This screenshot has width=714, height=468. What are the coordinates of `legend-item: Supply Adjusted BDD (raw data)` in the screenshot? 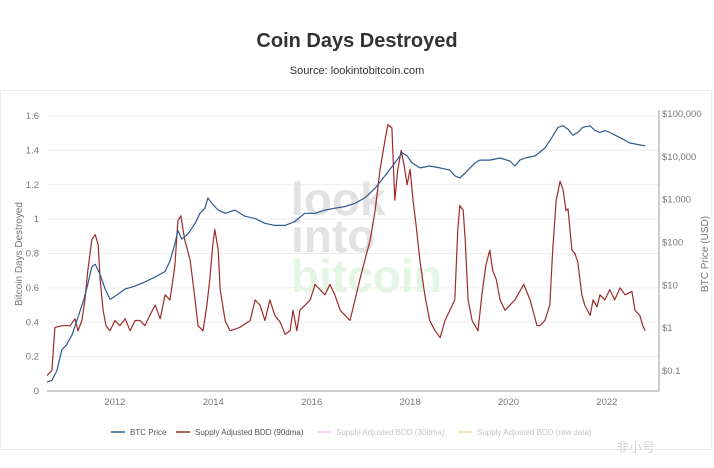 It's located at (525, 432).